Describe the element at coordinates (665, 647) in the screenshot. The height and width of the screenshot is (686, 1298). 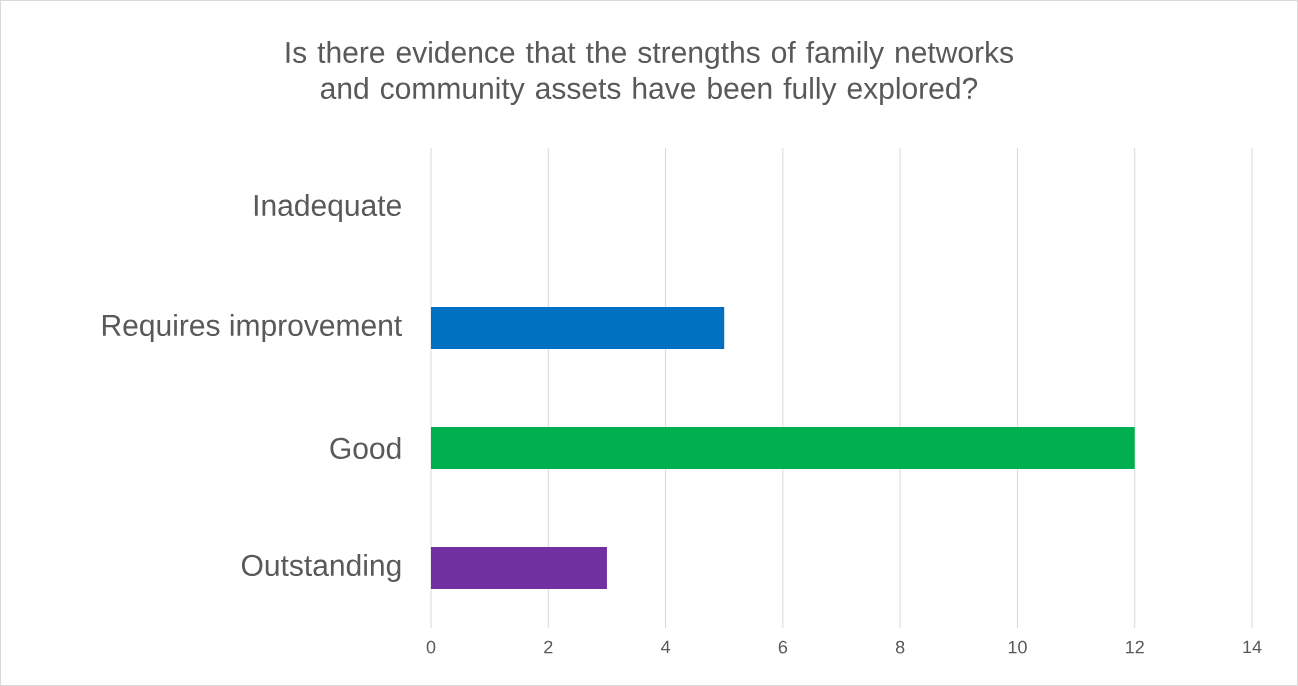
I see `x-tick-label: 4` at that location.